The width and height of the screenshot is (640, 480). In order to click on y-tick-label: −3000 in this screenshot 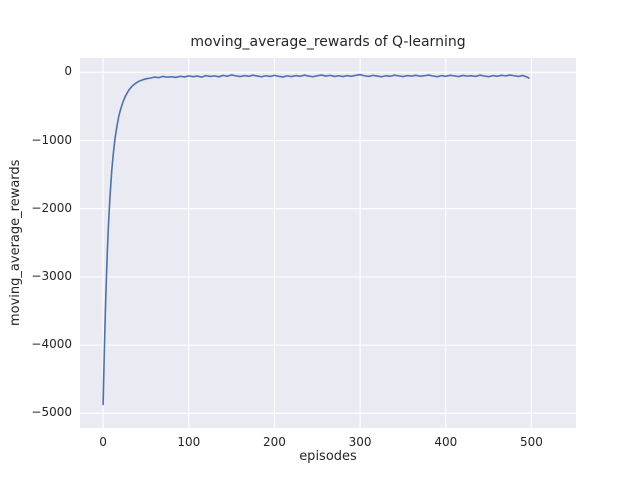, I will do `click(51, 275)`.